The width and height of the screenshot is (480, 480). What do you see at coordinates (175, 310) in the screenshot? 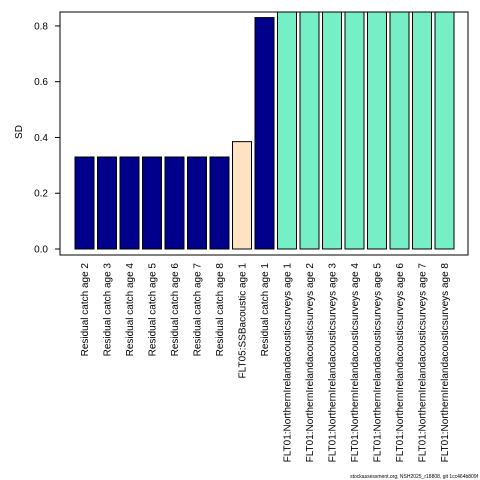
I see `x-tick-label-5: Residual catch age 6` at bounding box center [175, 310].